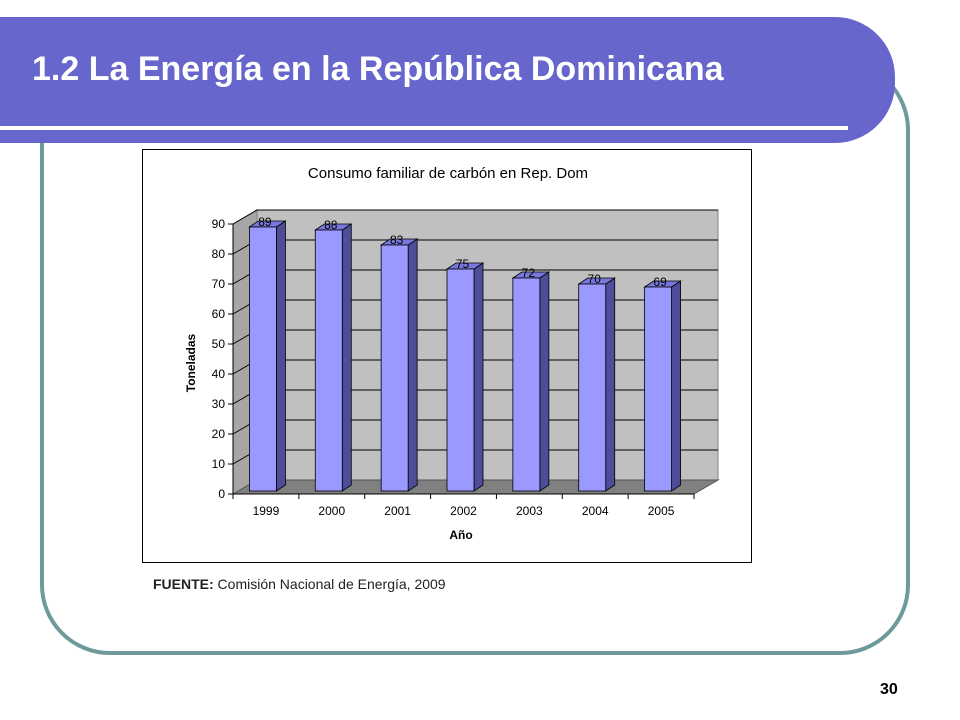 This screenshot has height=720, width=960. I want to click on y-tick-label: 30, so click(219, 404).